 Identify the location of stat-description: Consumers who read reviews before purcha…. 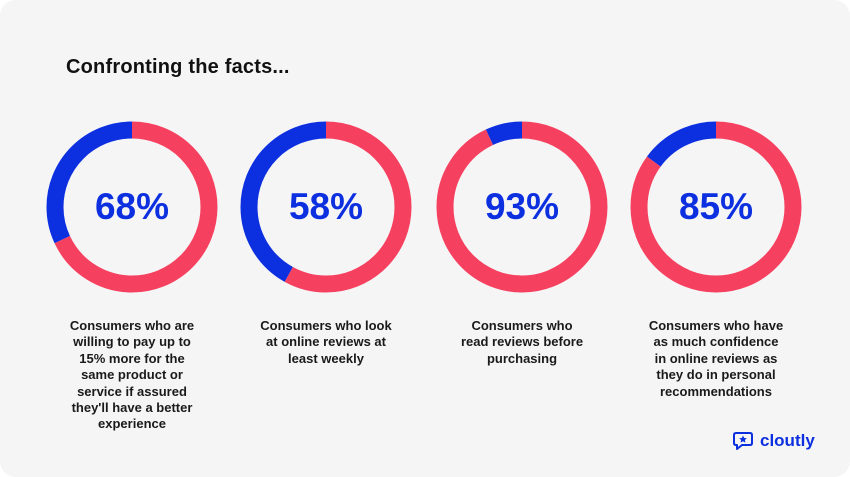
(522, 342).